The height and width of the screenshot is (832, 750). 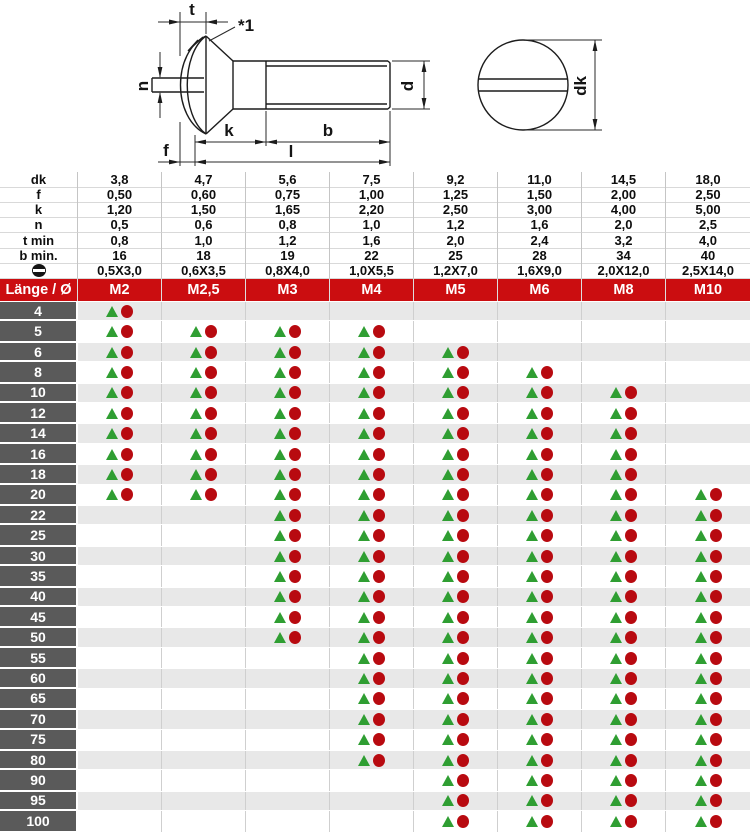 I want to click on table-row: 65, so click(x=375, y=699).